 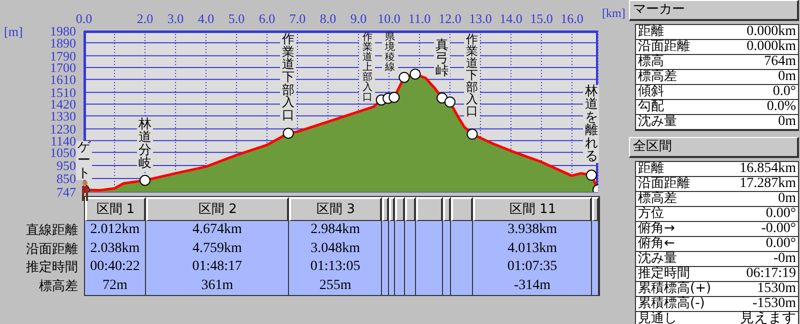 What do you see at coordinates (572, 18) in the screenshot?
I see `x-tick-label: 16.0` at bounding box center [572, 18].